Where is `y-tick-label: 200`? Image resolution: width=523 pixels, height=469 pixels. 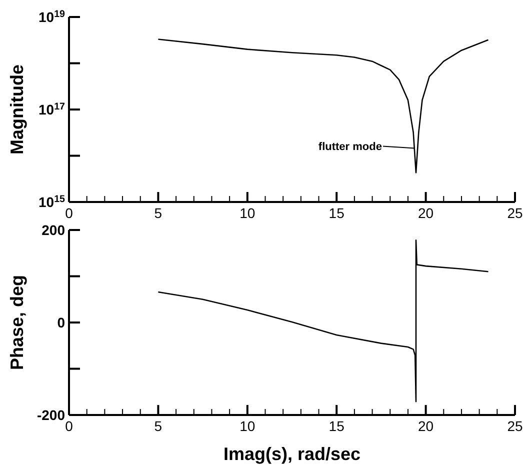 y-tick-label: 200 is located at coordinates (54, 230).